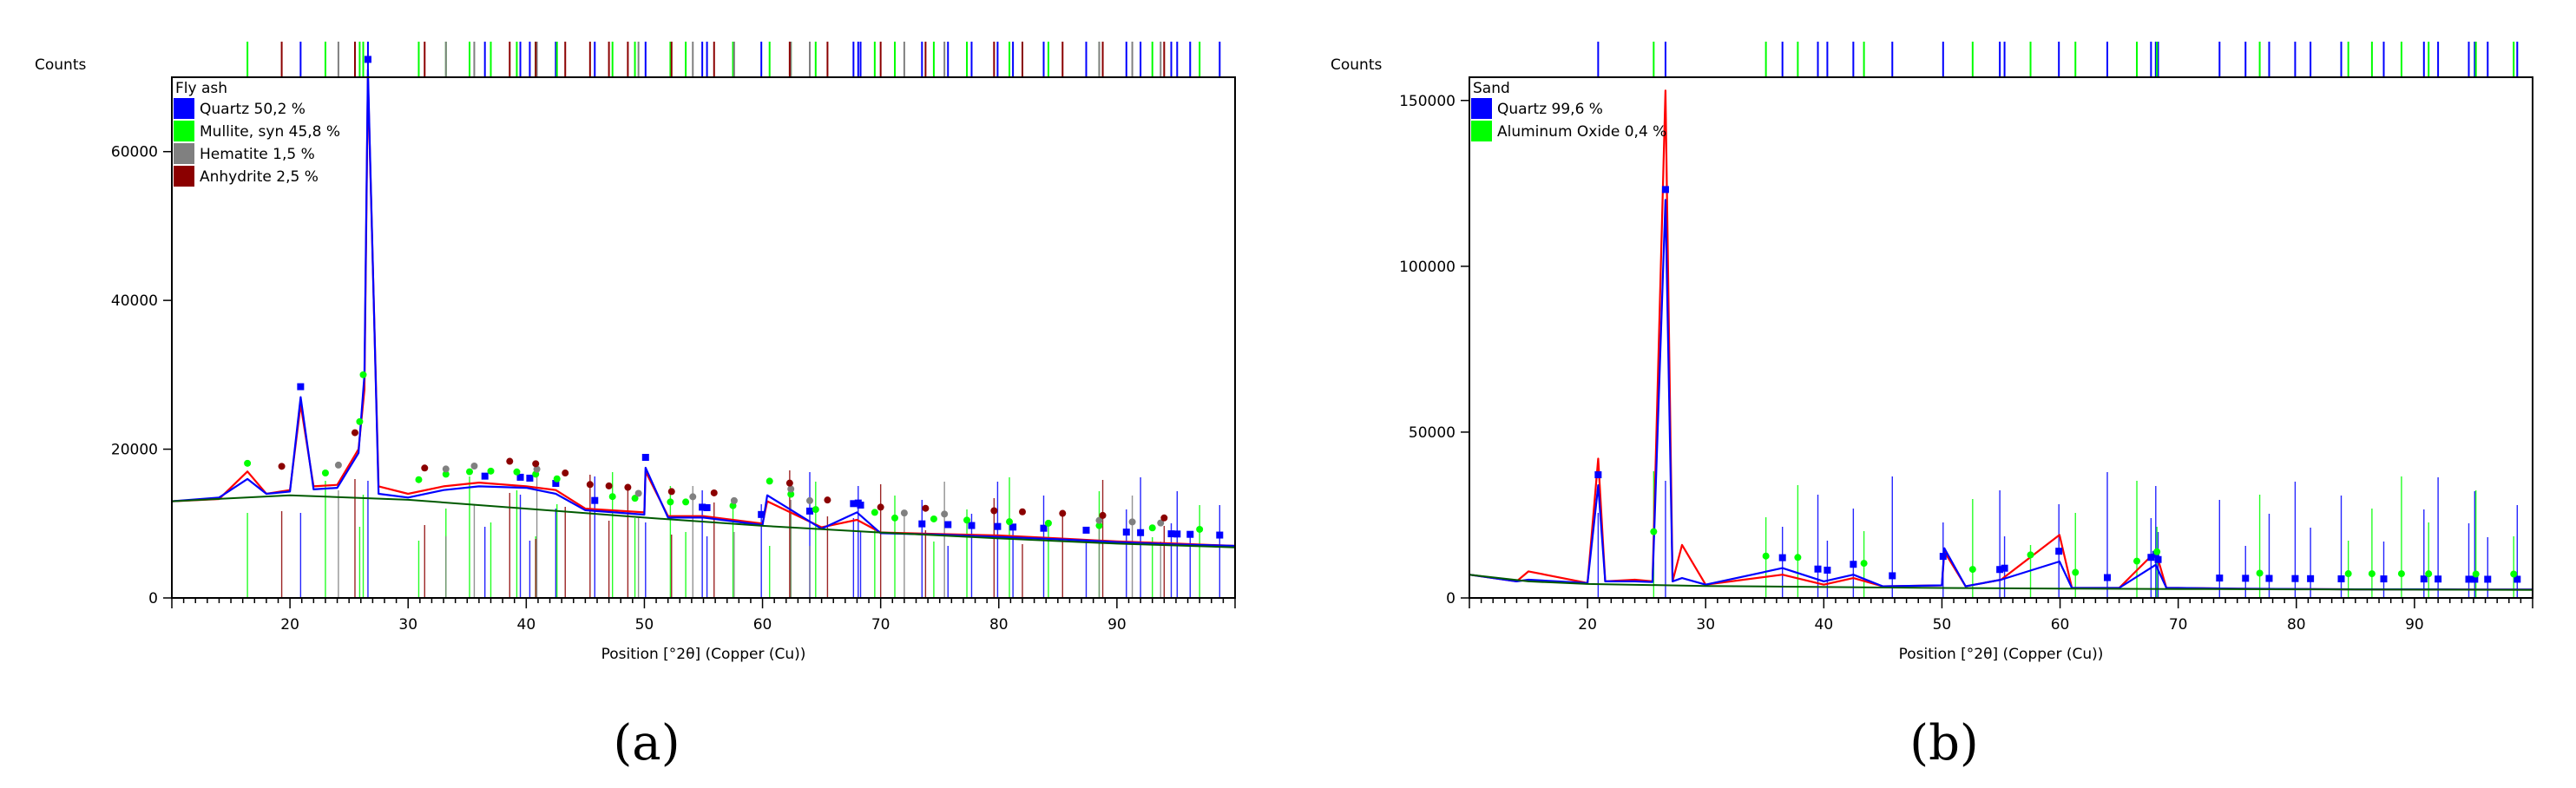  I want to click on x-tick-label: 30, so click(407, 625).